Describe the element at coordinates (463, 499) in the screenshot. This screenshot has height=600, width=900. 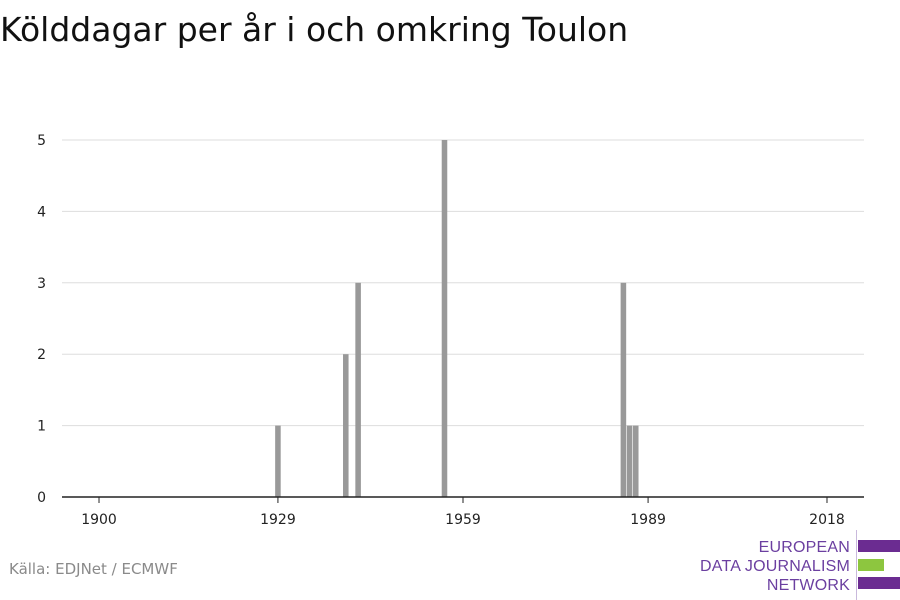
I see `x-axis` at that location.